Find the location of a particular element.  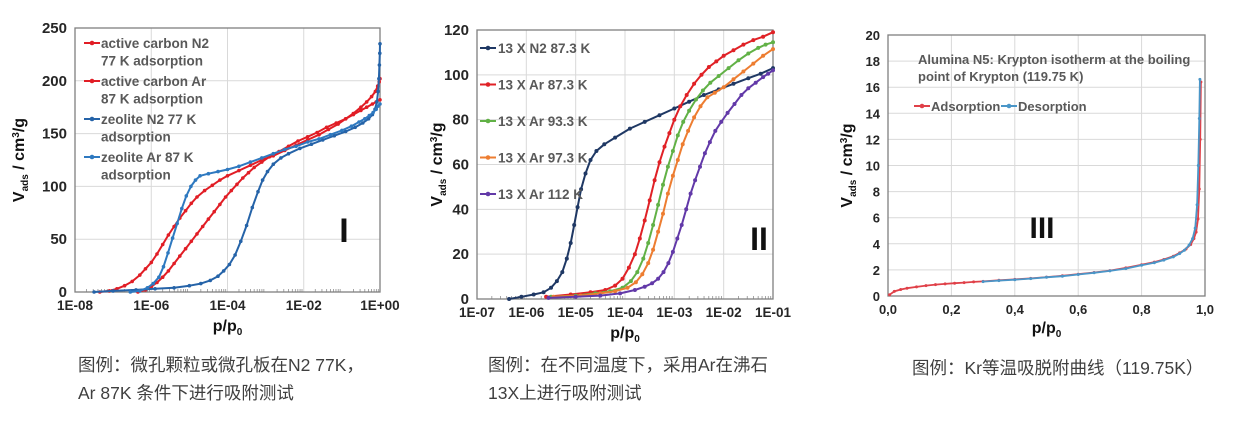

x-tick-label: 1,0 is located at coordinates (1205, 309).